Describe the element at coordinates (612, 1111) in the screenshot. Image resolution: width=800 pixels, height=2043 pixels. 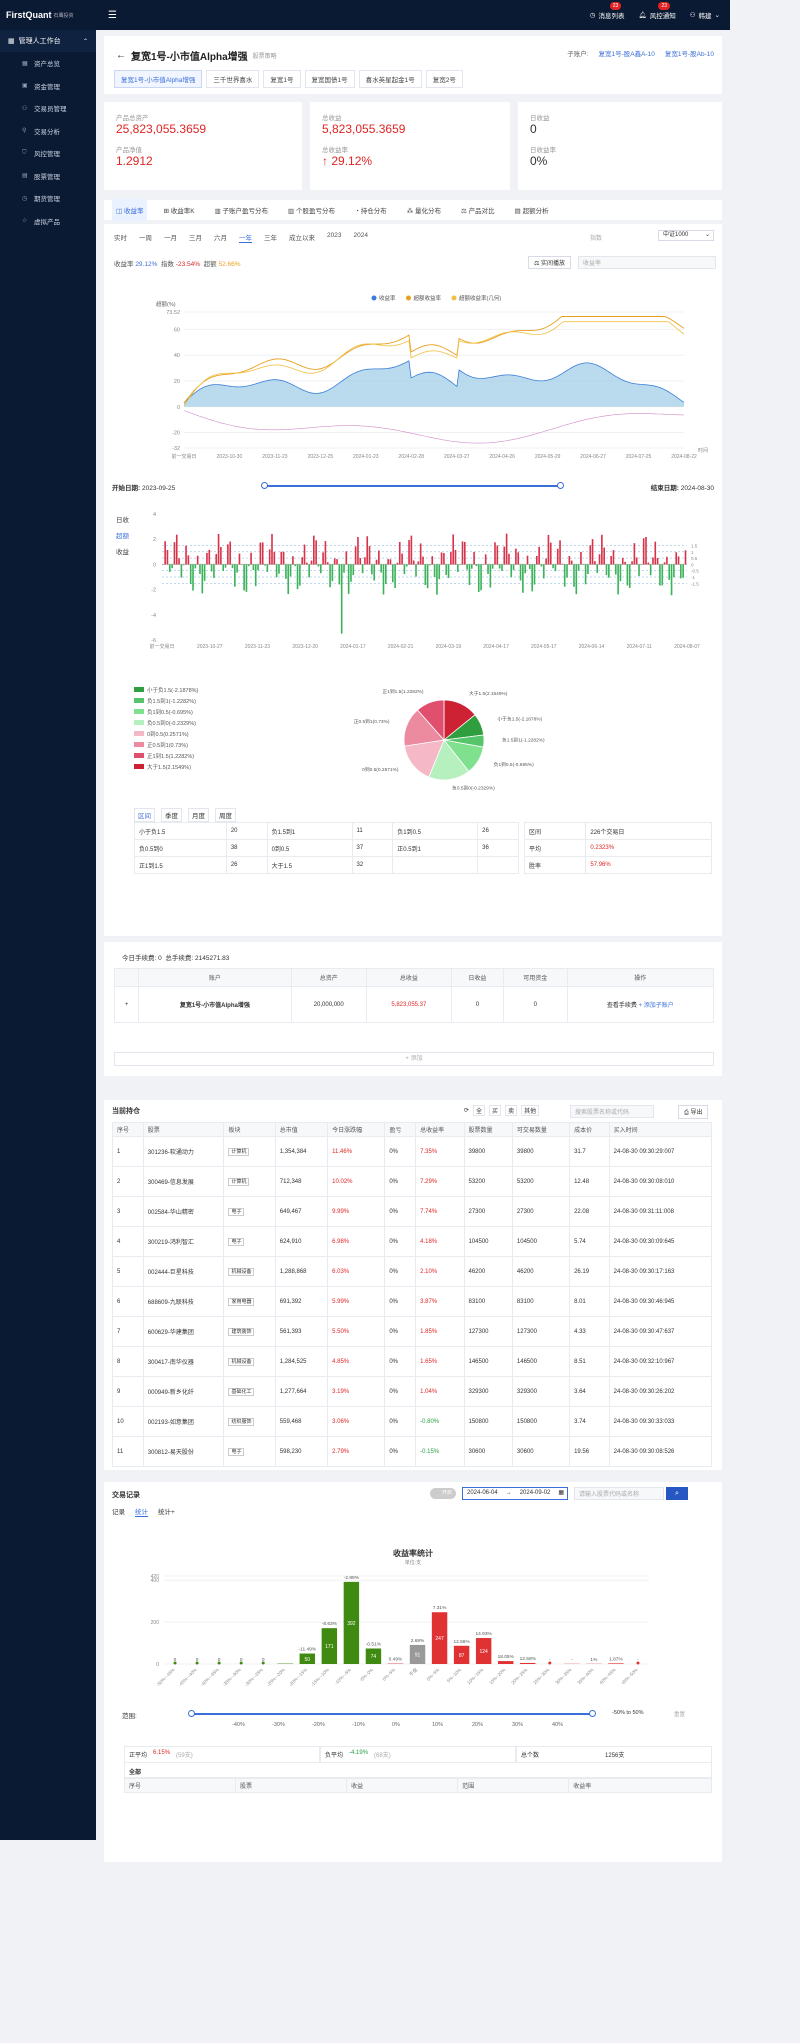
I see `stock-search-input: 搜索股票名称或代码` at that location.